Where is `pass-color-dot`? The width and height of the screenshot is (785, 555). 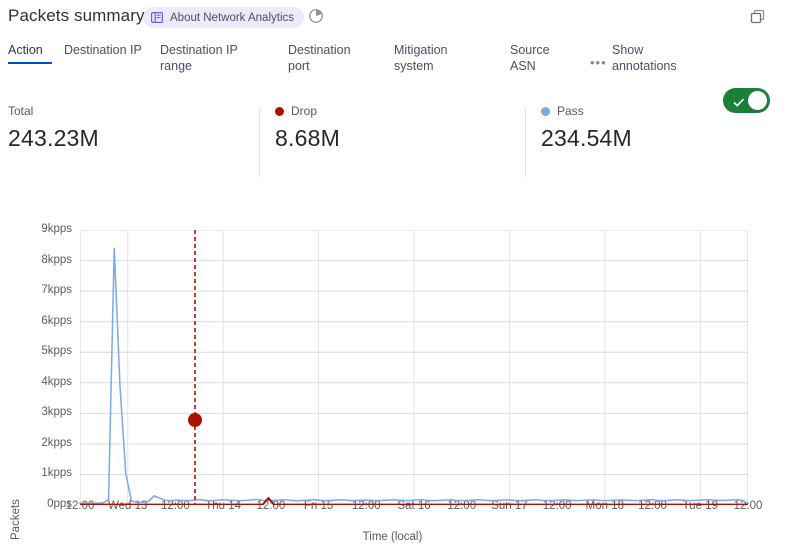
pass-color-dot is located at coordinates (545, 111).